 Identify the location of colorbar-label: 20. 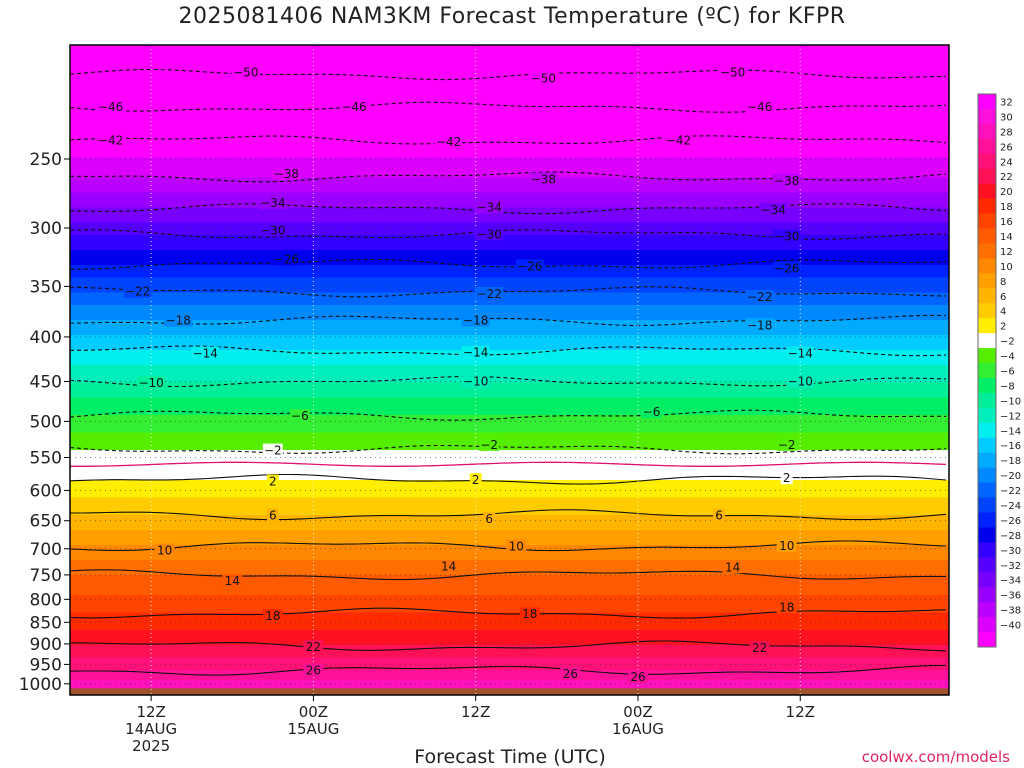
(1006, 192).